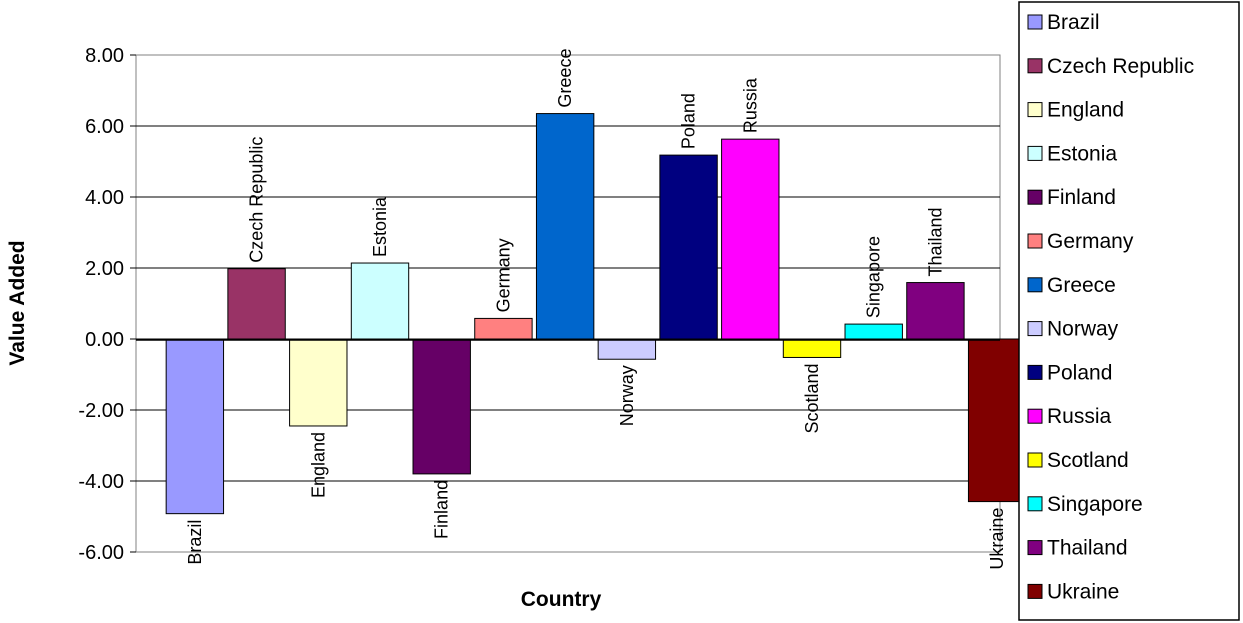  Describe the element at coordinates (1083, 591) in the screenshot. I see `legend-label-ukraine: Ukraine` at that location.